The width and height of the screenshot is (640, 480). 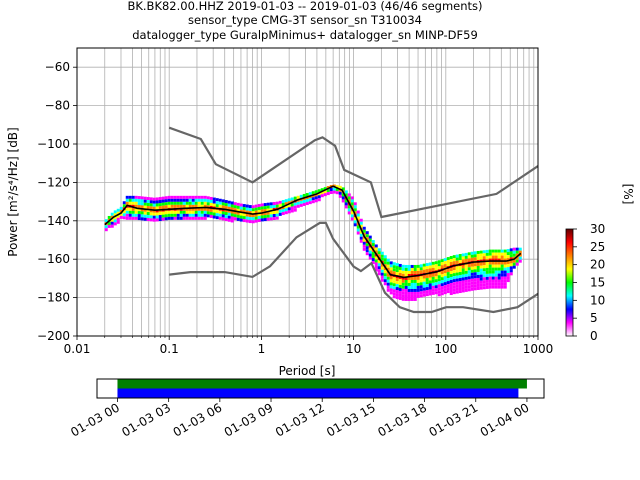 I want to click on colorbar-tick-label: 10, so click(x=597, y=300).